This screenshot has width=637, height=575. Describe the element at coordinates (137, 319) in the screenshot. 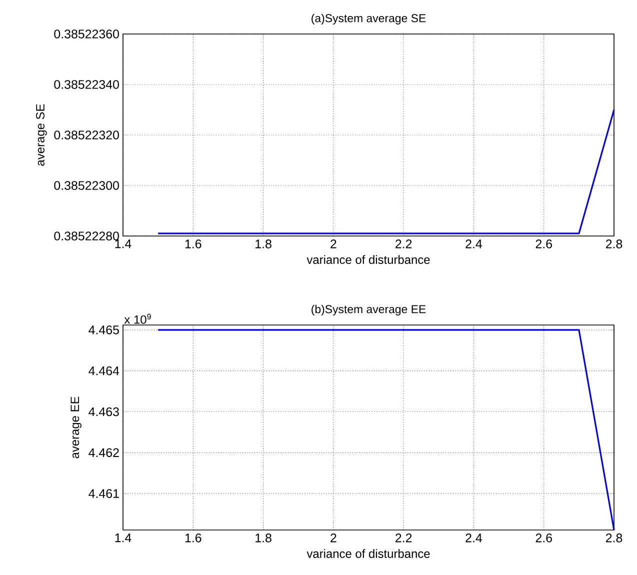

I see `text: x 10$^{9}$` at that location.